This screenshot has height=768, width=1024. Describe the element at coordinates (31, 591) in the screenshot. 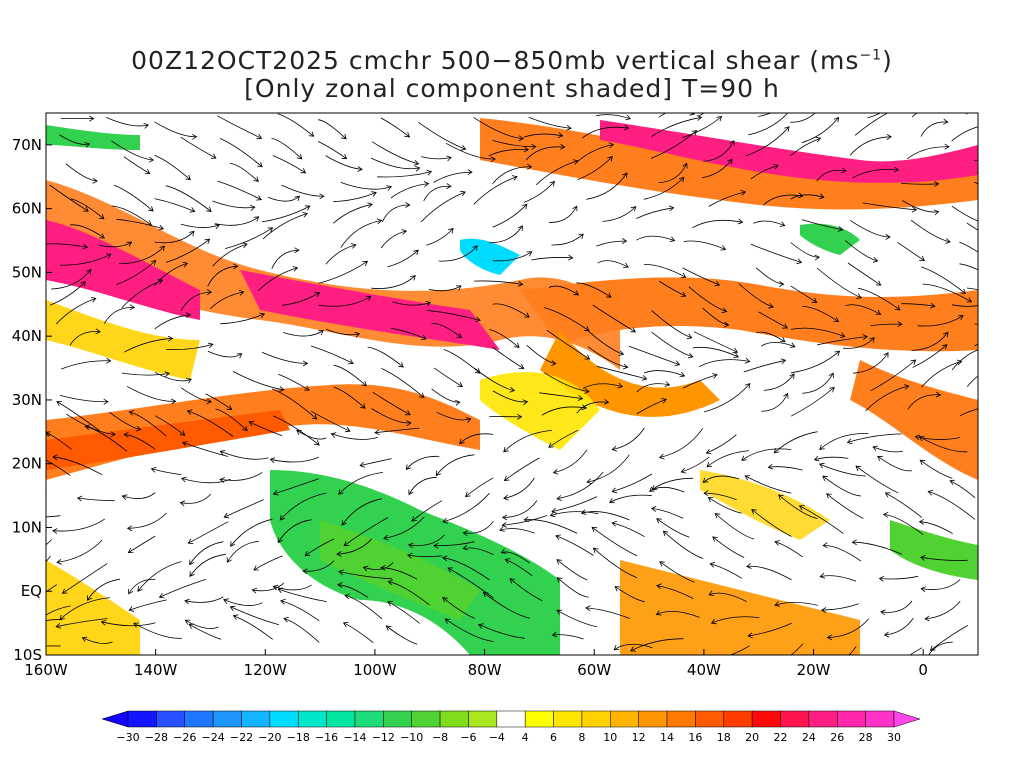

I see `y-tick-label: EQ` at that location.